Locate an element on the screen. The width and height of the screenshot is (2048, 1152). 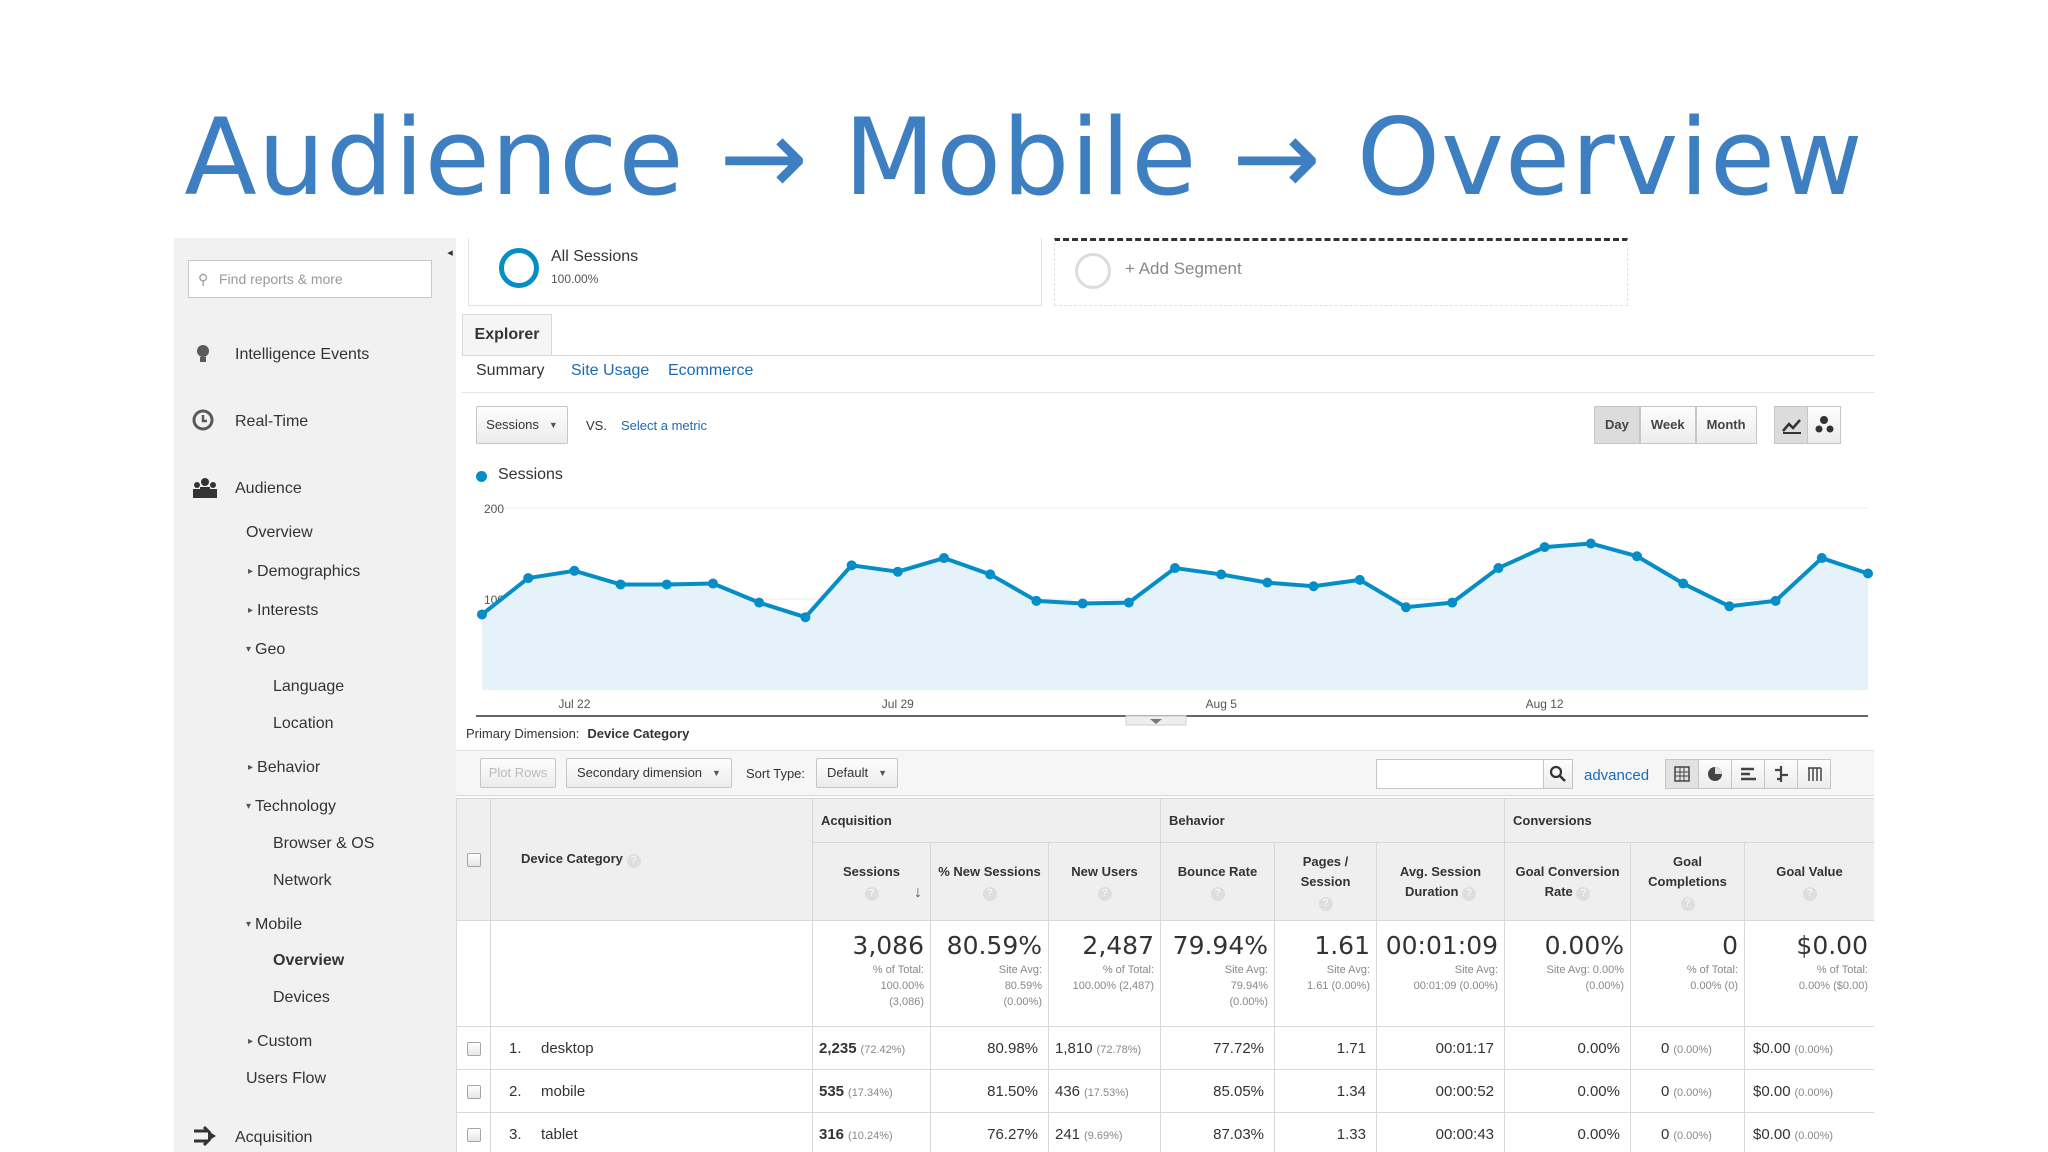
column-header-goal-conversion-rate: Goal Conversion Rate ? is located at coordinates (1567, 881).